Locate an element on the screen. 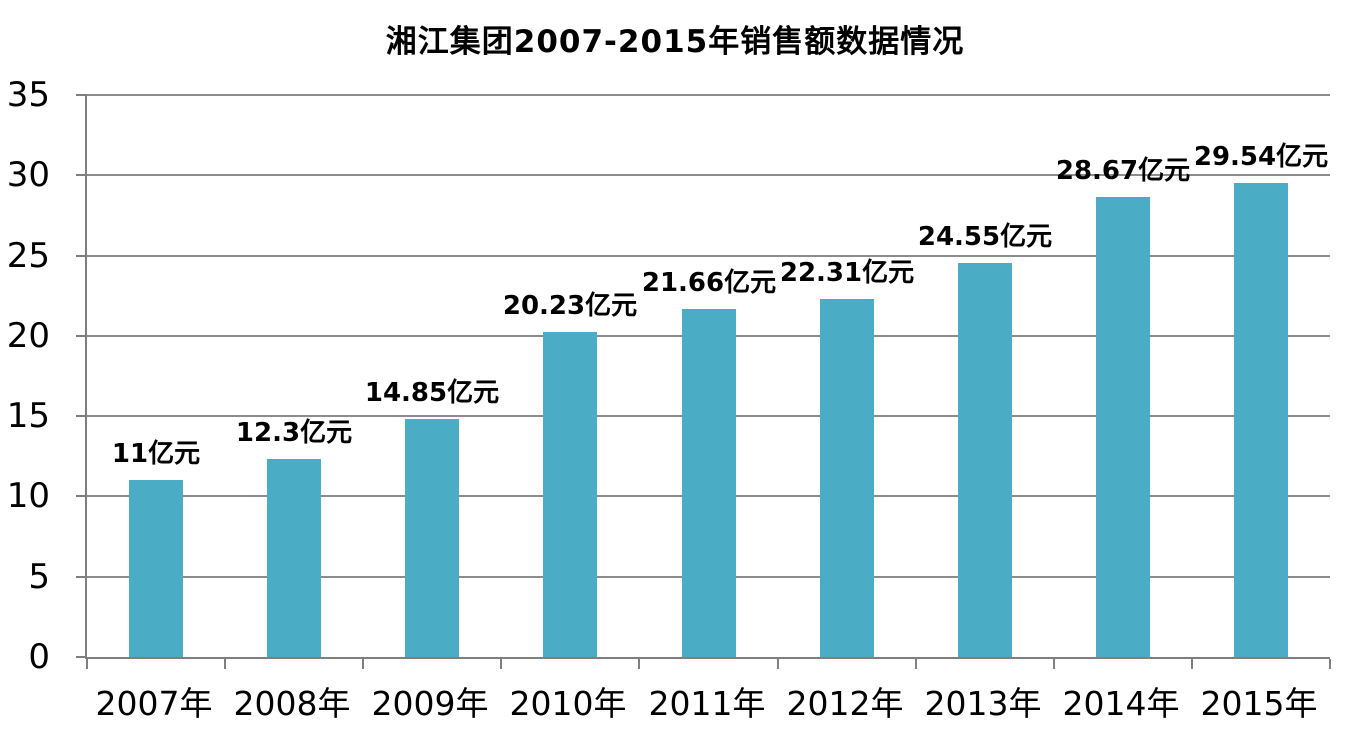  y-axis-tick-label: 5 is located at coordinates (39, 576).